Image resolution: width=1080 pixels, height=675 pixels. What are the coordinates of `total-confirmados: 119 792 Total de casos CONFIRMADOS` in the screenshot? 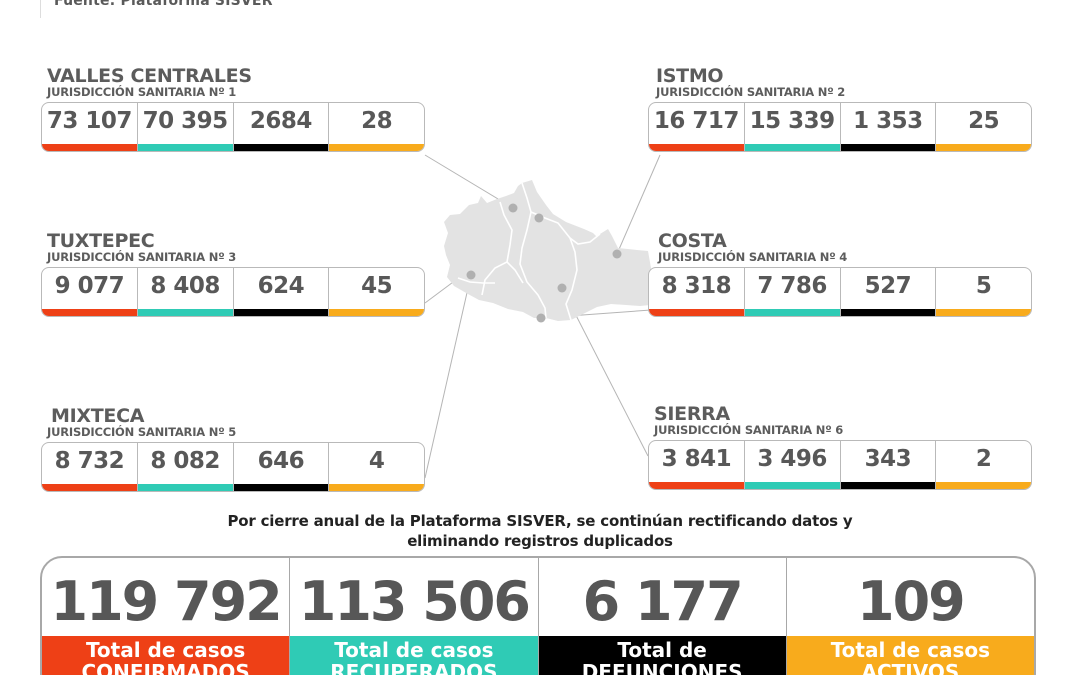 It's located at (166, 616).